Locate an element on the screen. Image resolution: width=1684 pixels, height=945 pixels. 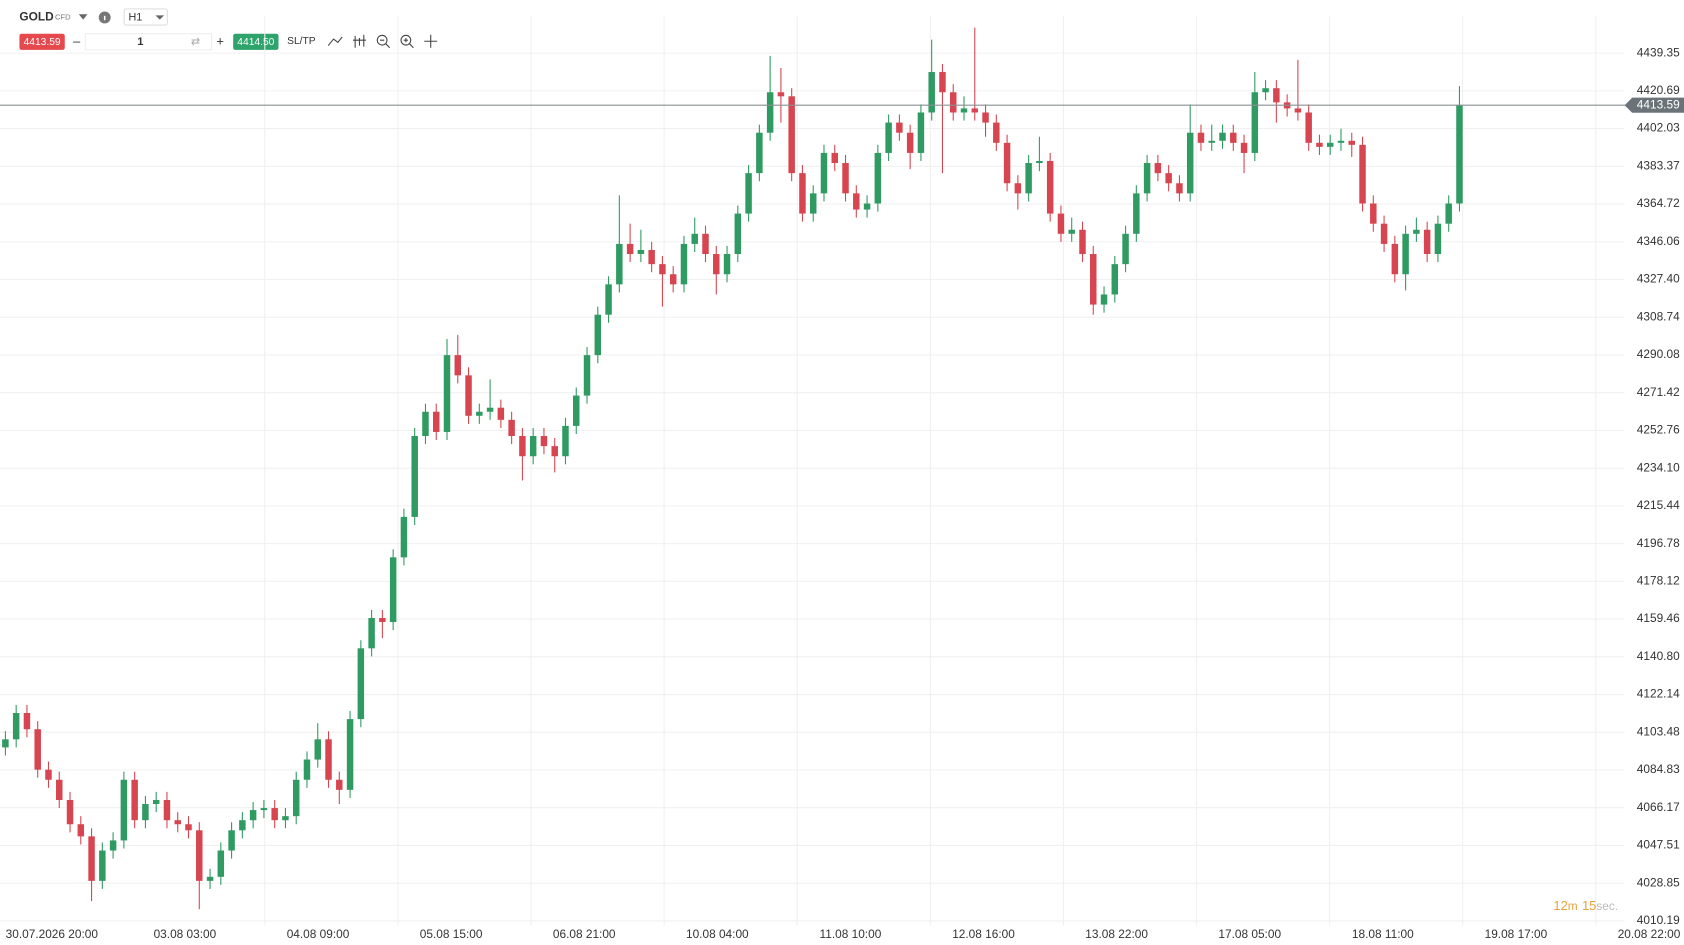
sell-button is located at coordinates (42, 41).